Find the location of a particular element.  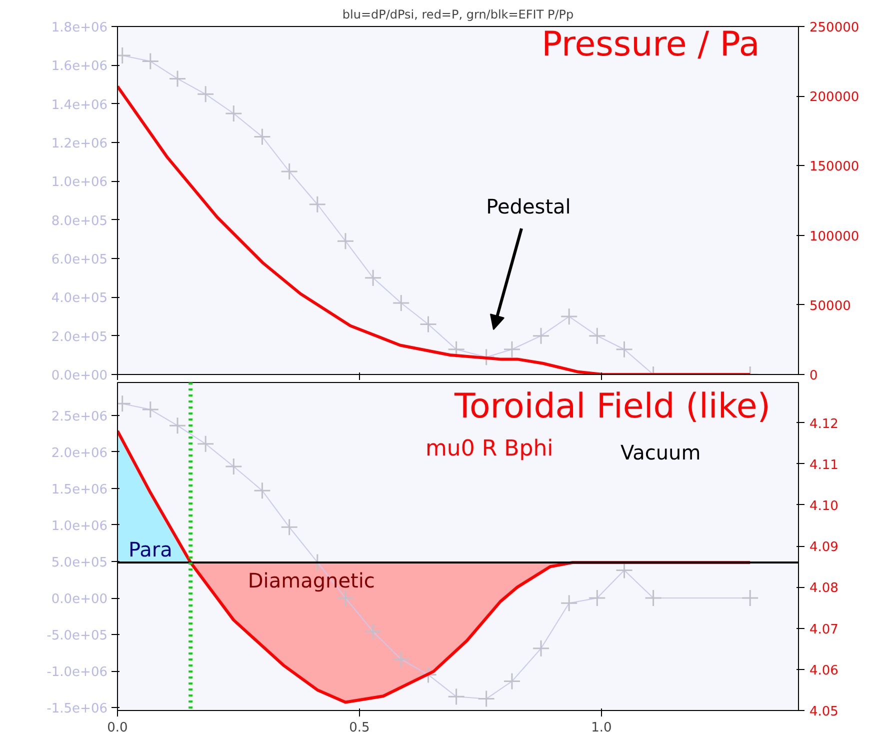

y2-tick-label: 4.07 is located at coordinates (824, 630).